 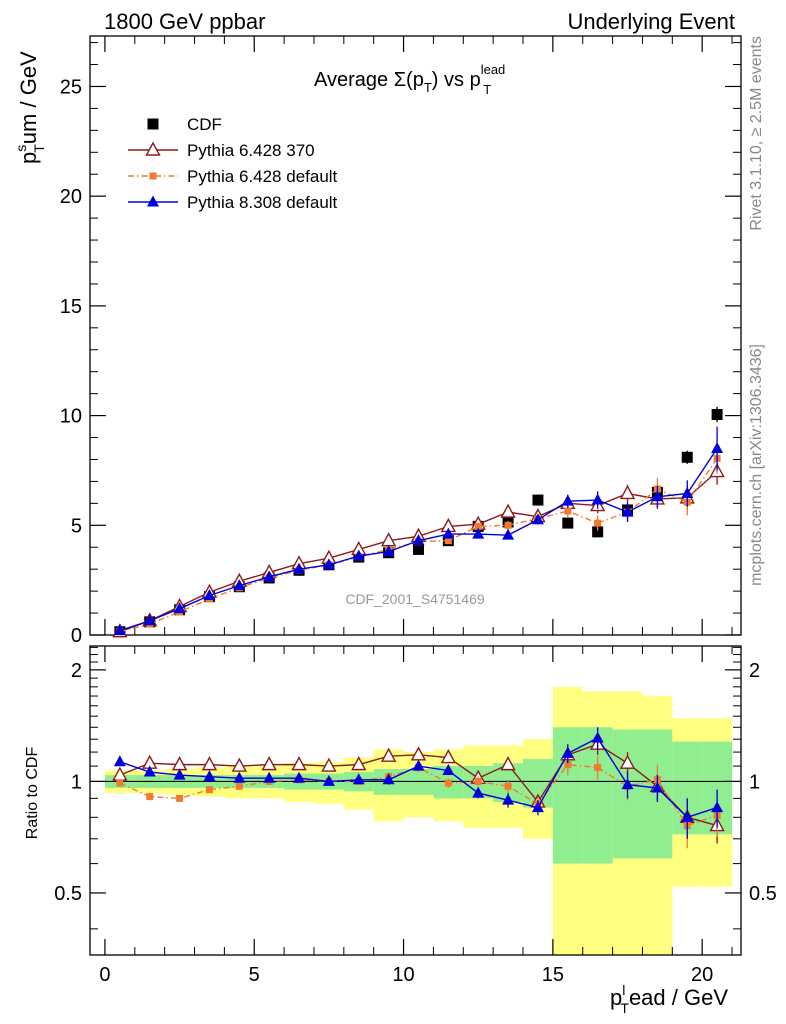 What do you see at coordinates (71, 197) in the screenshot?
I see `main-ytick-label: 20` at bounding box center [71, 197].